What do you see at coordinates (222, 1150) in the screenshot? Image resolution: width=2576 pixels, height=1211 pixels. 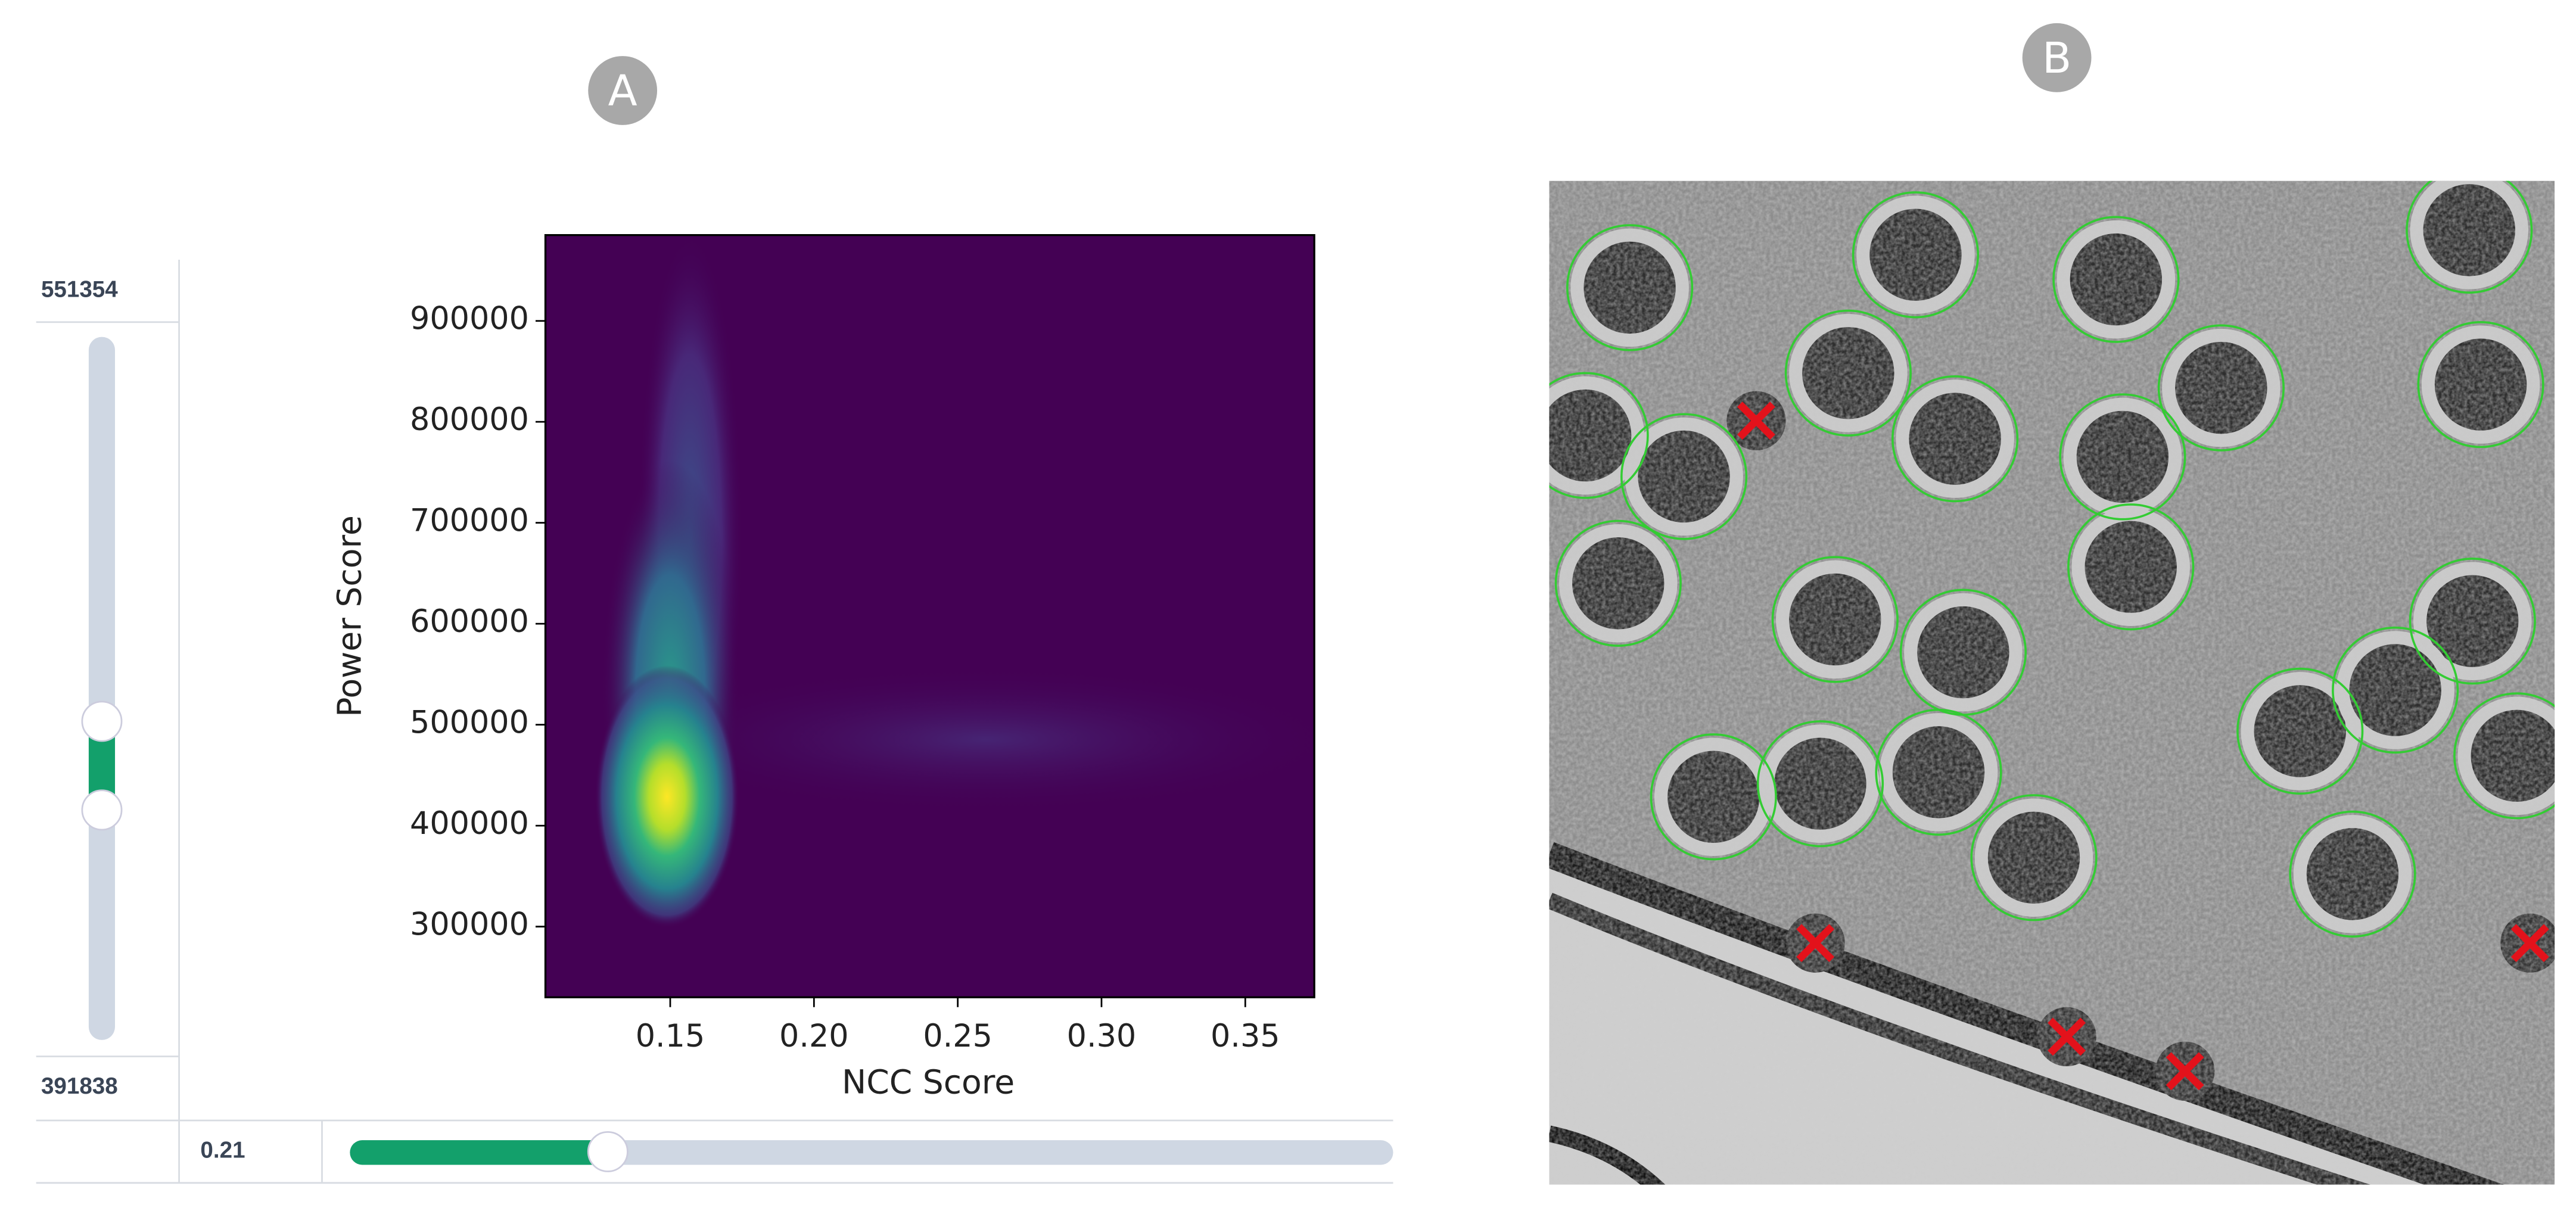 I see `slider-value: 0.21` at bounding box center [222, 1150].